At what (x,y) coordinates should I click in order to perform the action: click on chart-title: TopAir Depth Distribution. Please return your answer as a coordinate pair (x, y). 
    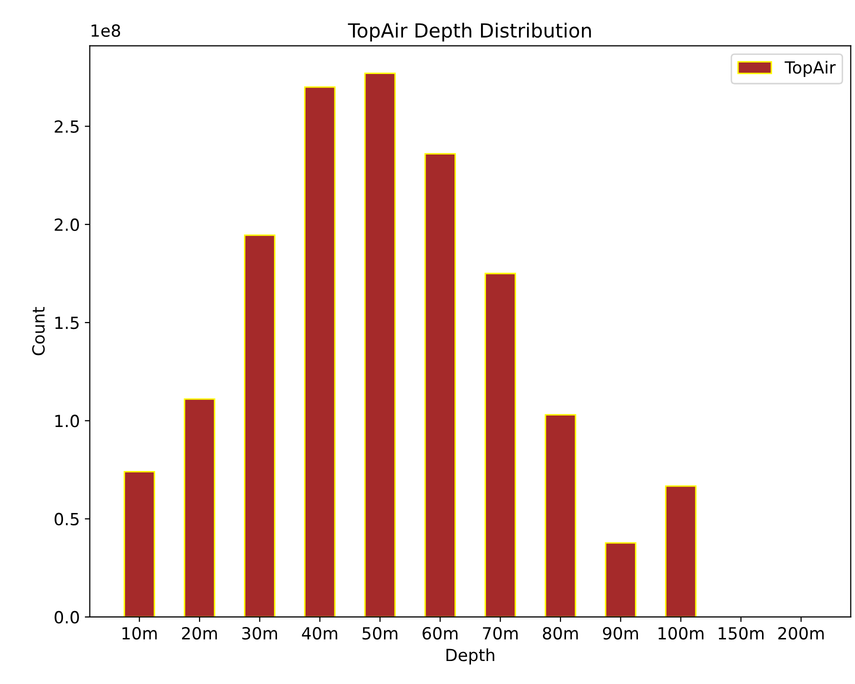
    Looking at the image, I should click on (469, 32).